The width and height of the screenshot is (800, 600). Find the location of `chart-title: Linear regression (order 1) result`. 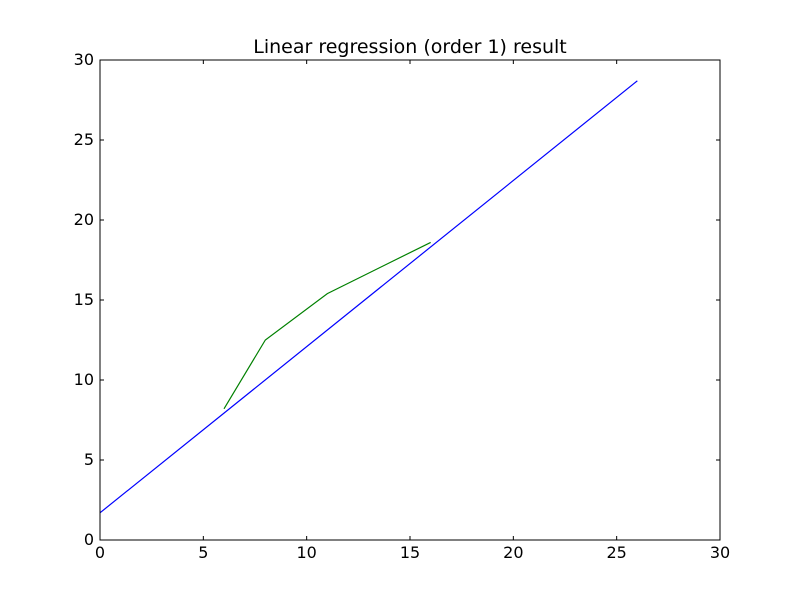

chart-title: Linear regression (order 1) result is located at coordinates (410, 47).